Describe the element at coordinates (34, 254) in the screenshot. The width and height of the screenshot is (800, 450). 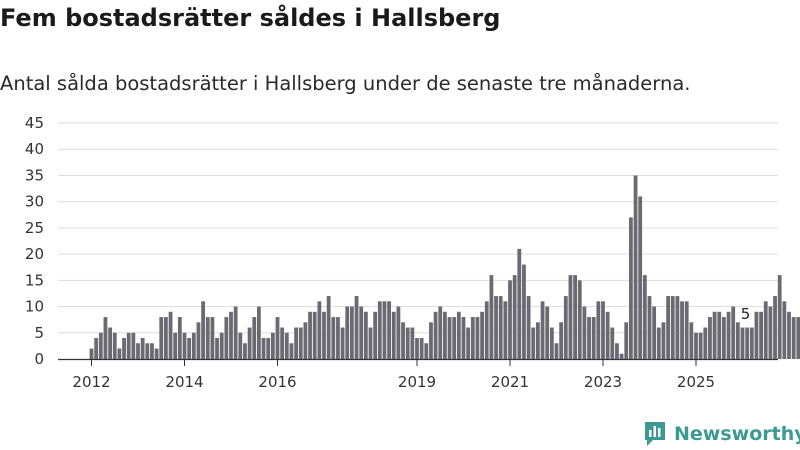
I see `y-tick-label: 20` at that location.